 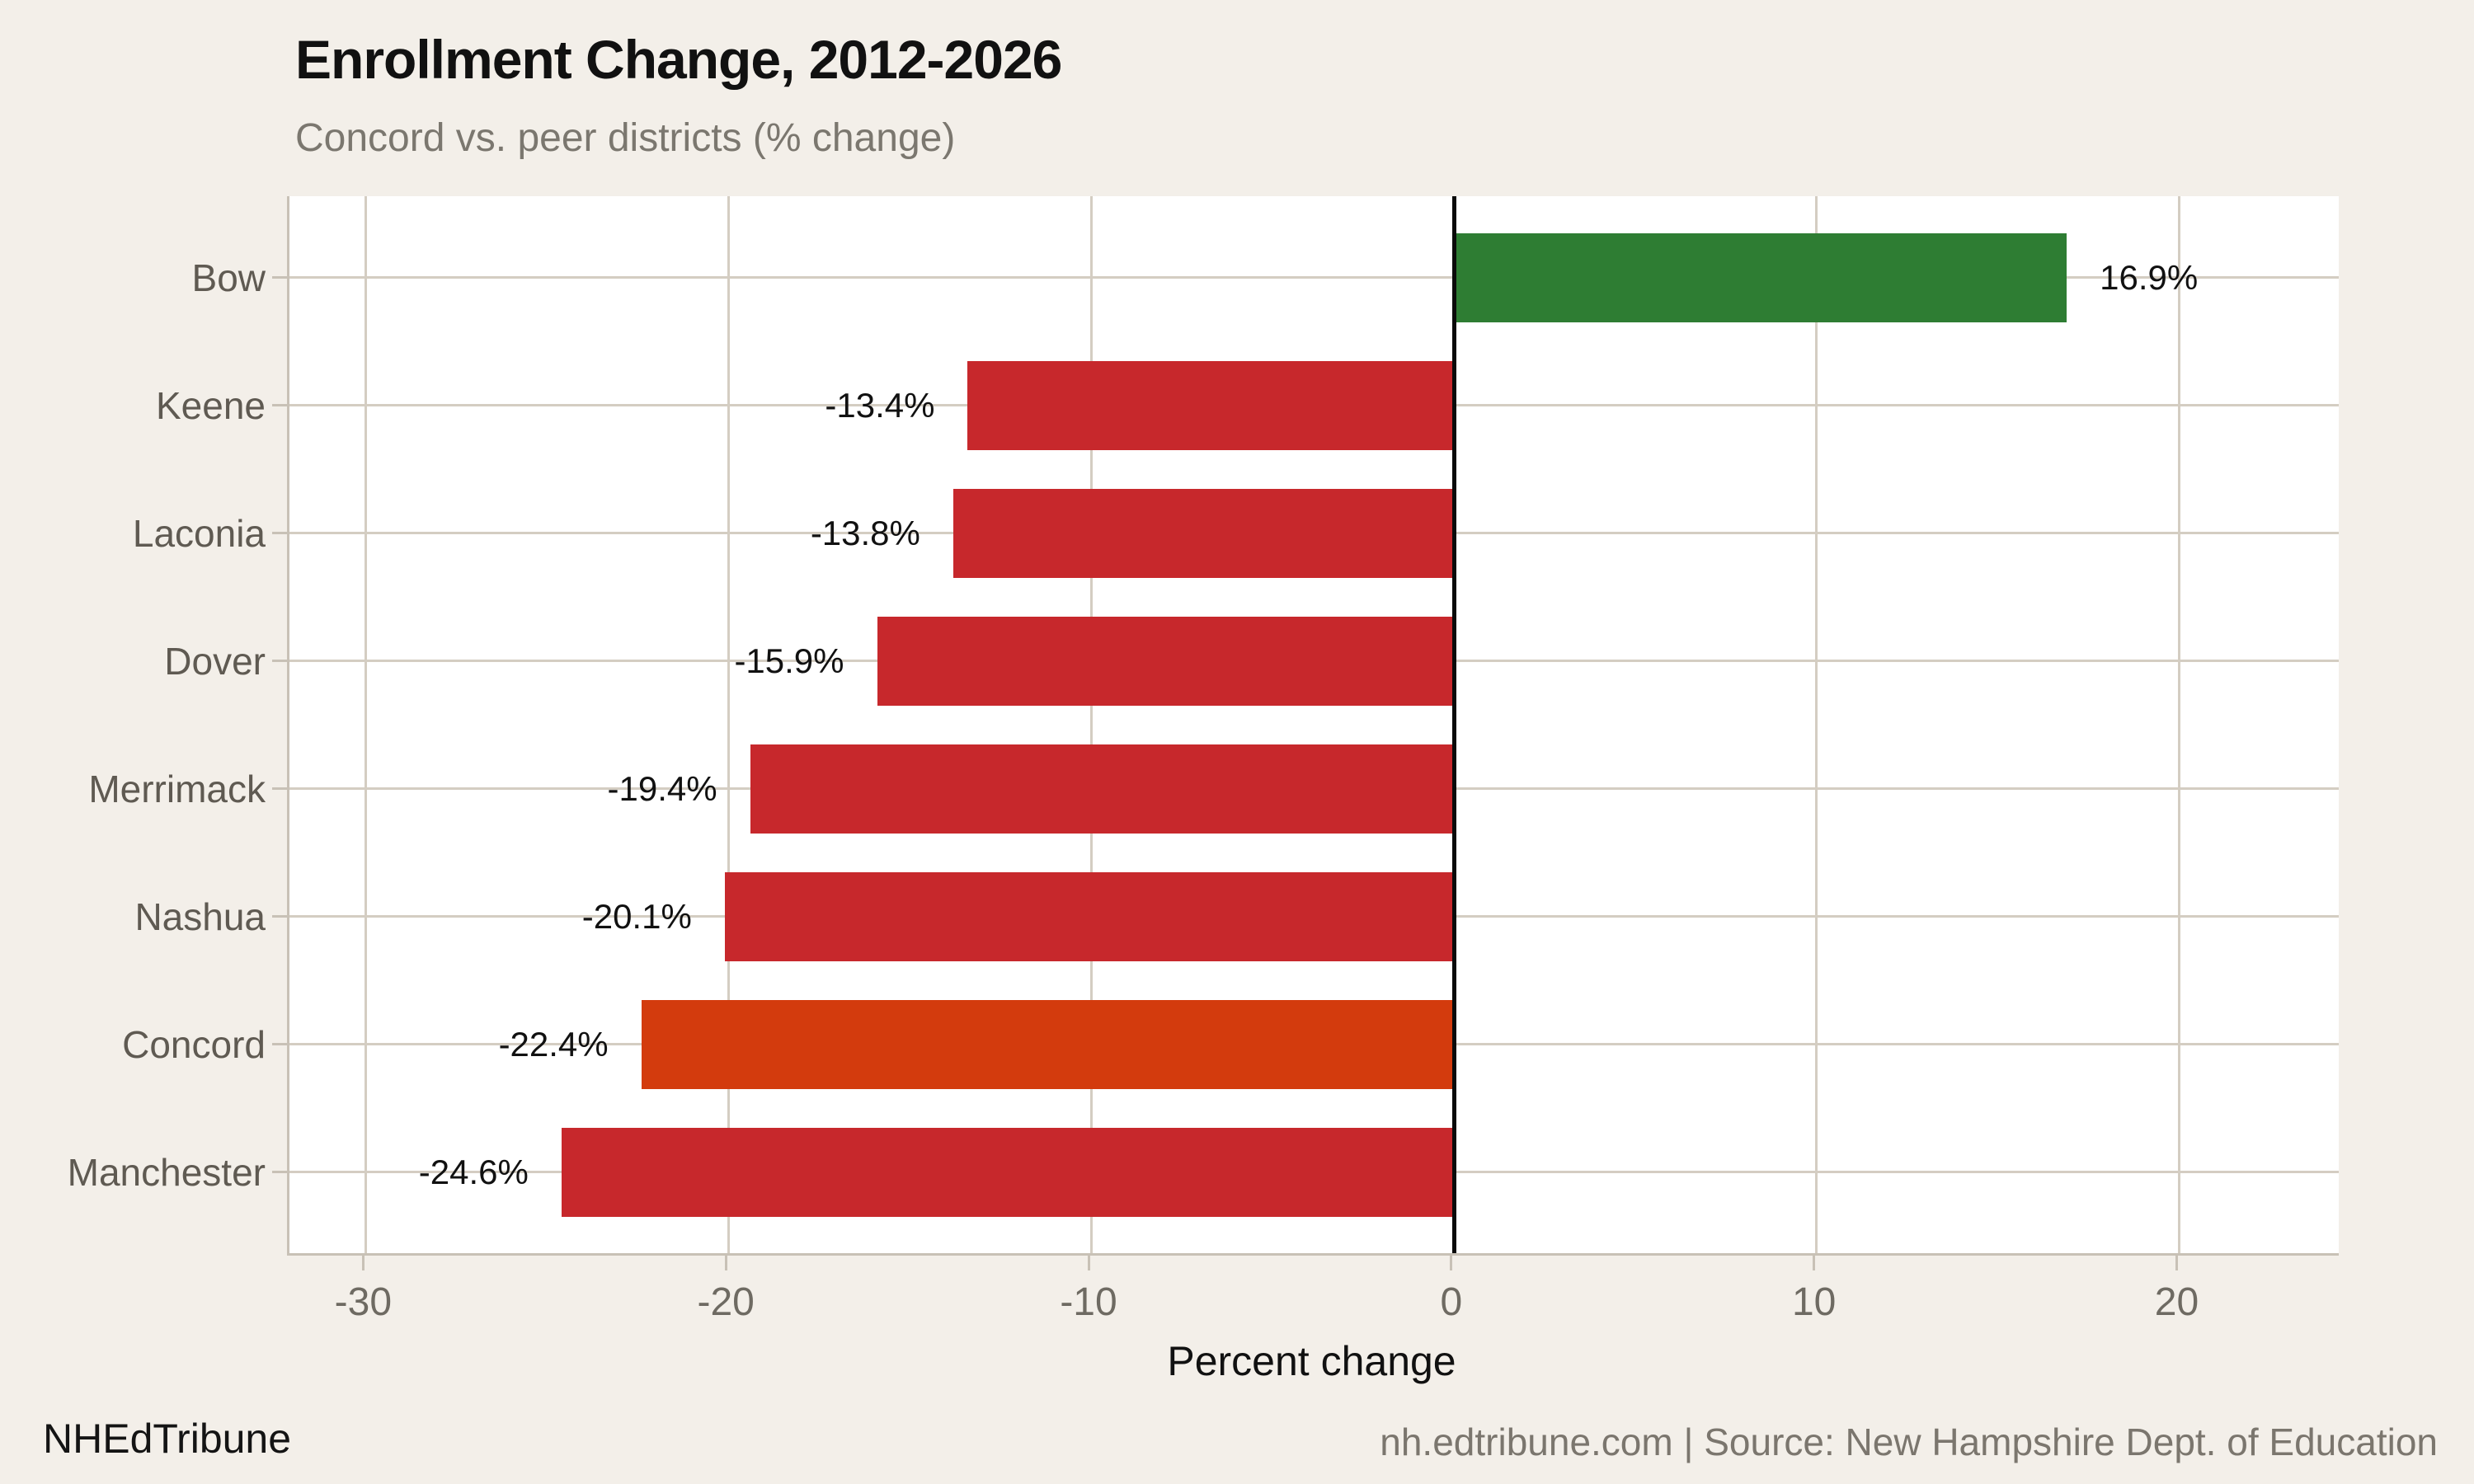 I want to click on bar-value-label: -24.6%, so click(x=473, y=1171).